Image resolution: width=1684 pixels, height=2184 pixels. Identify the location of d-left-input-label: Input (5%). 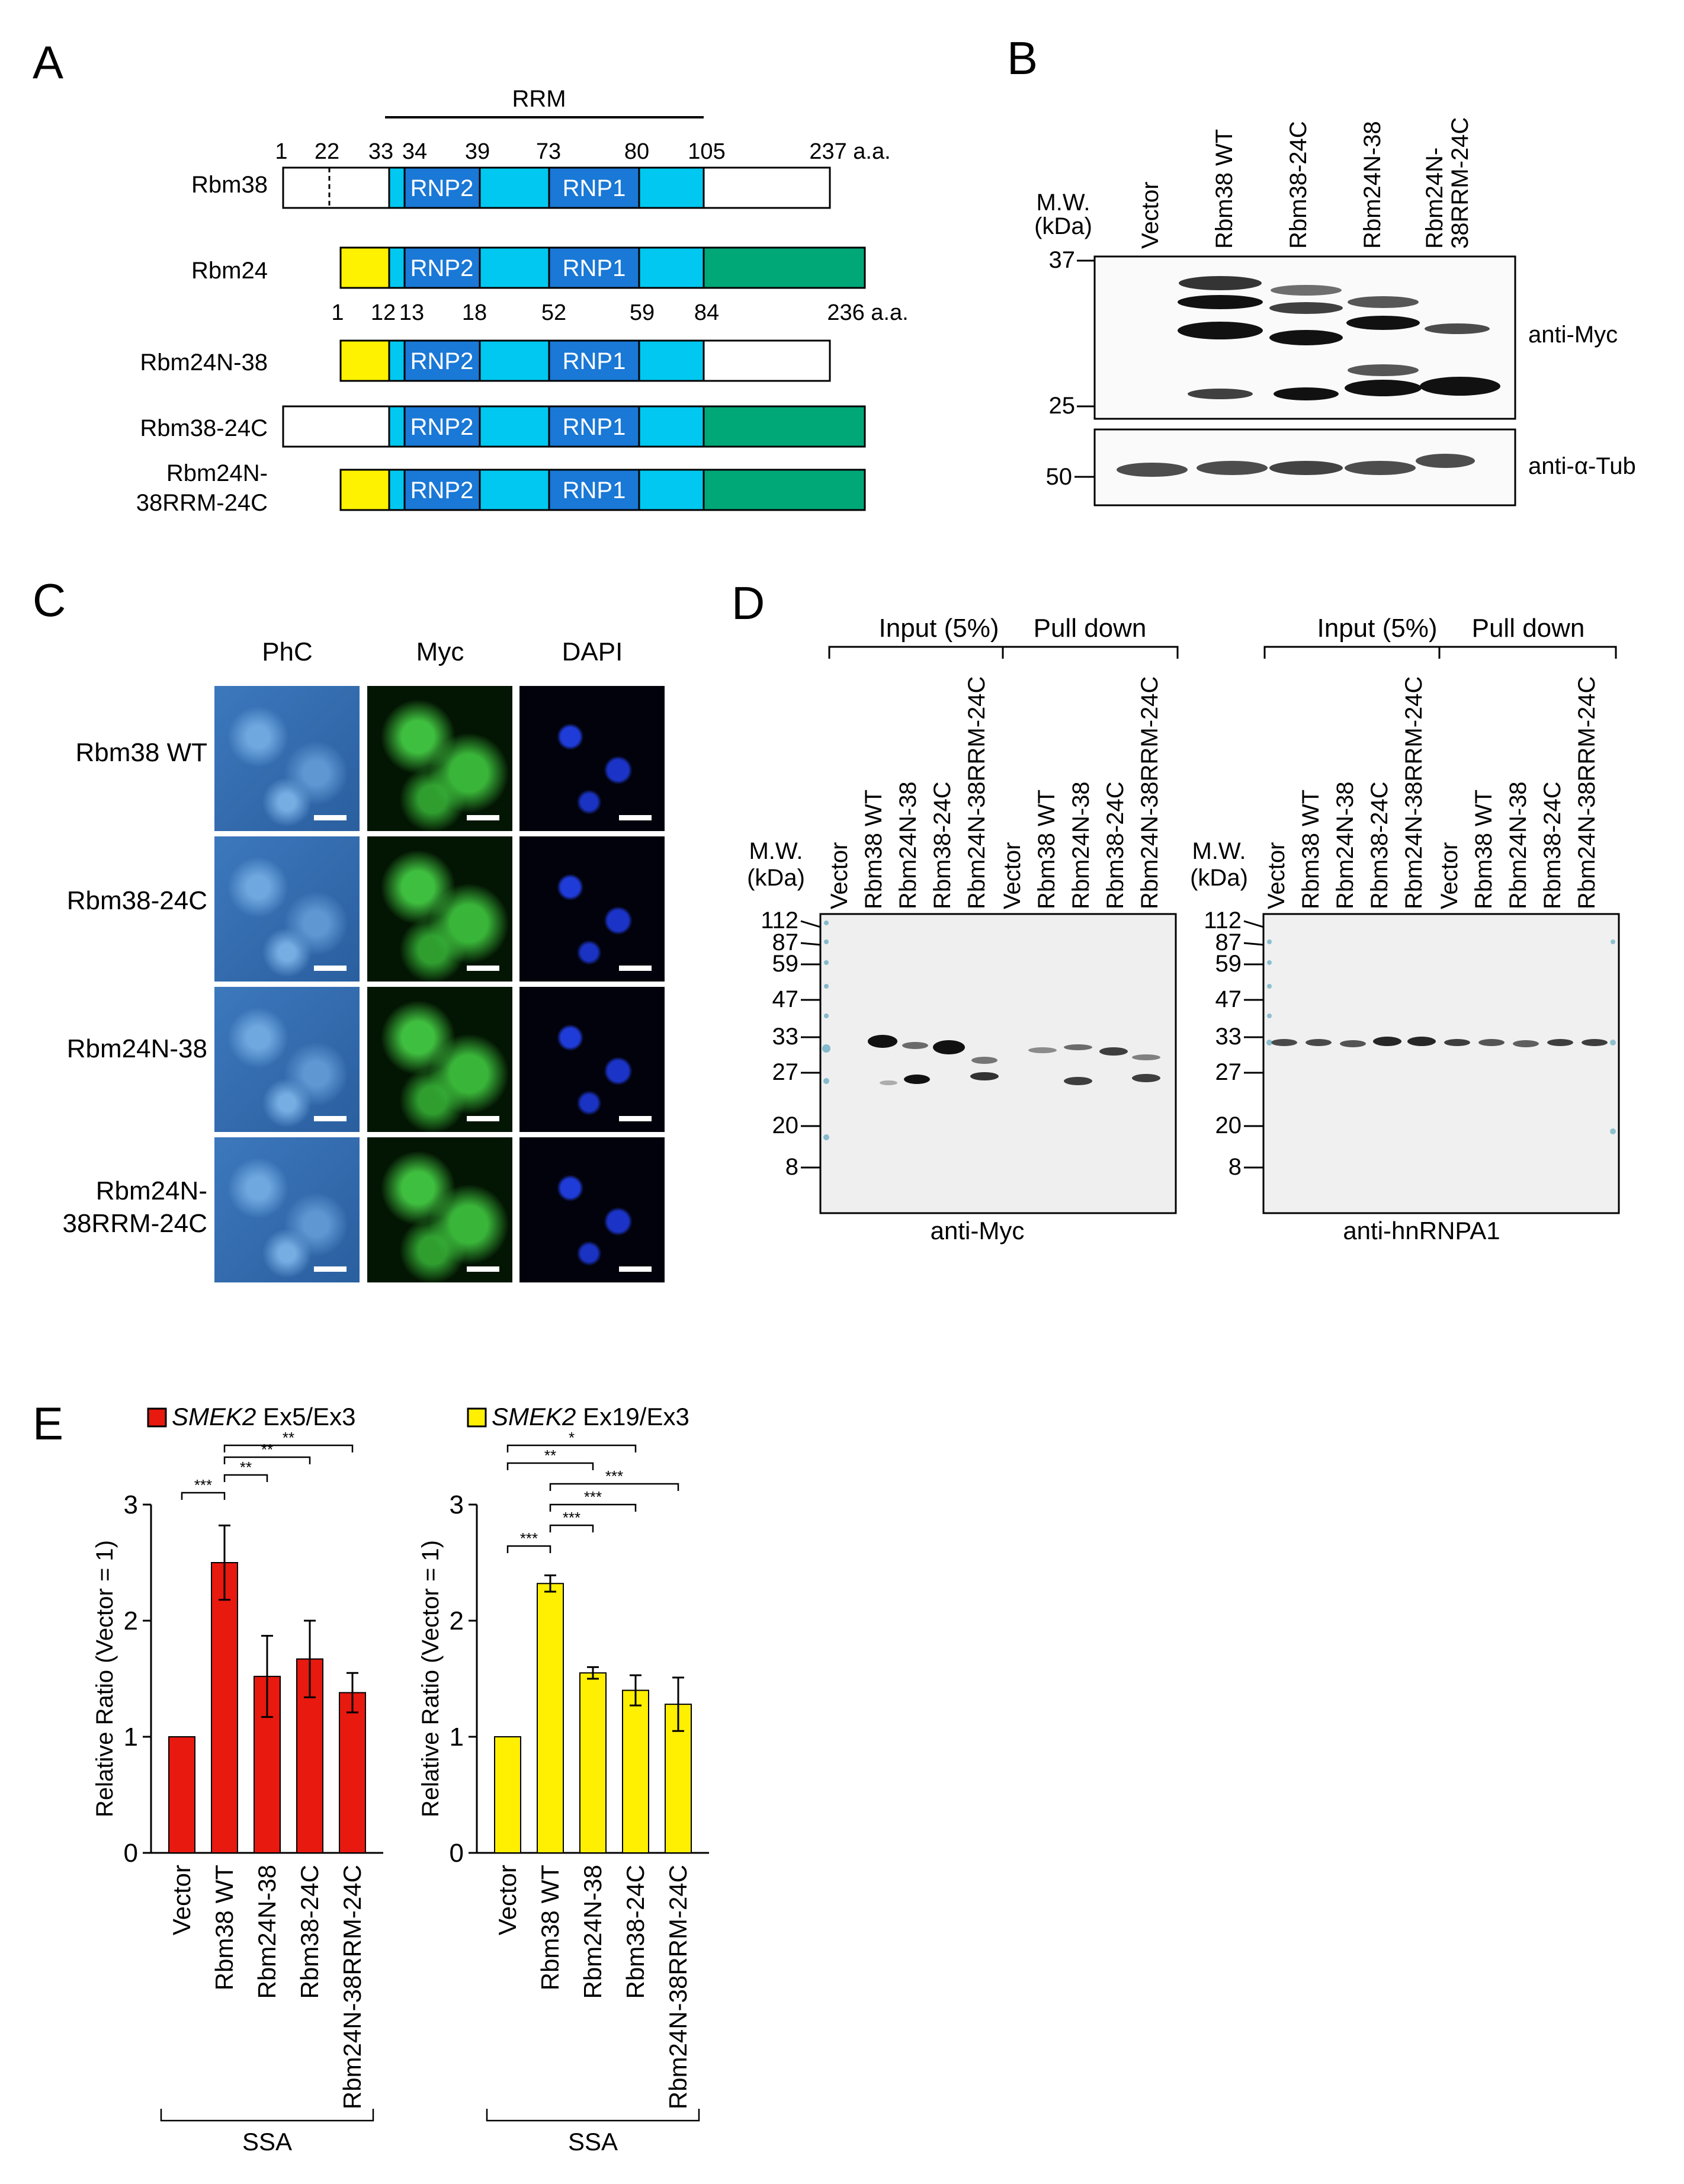
(939, 628).